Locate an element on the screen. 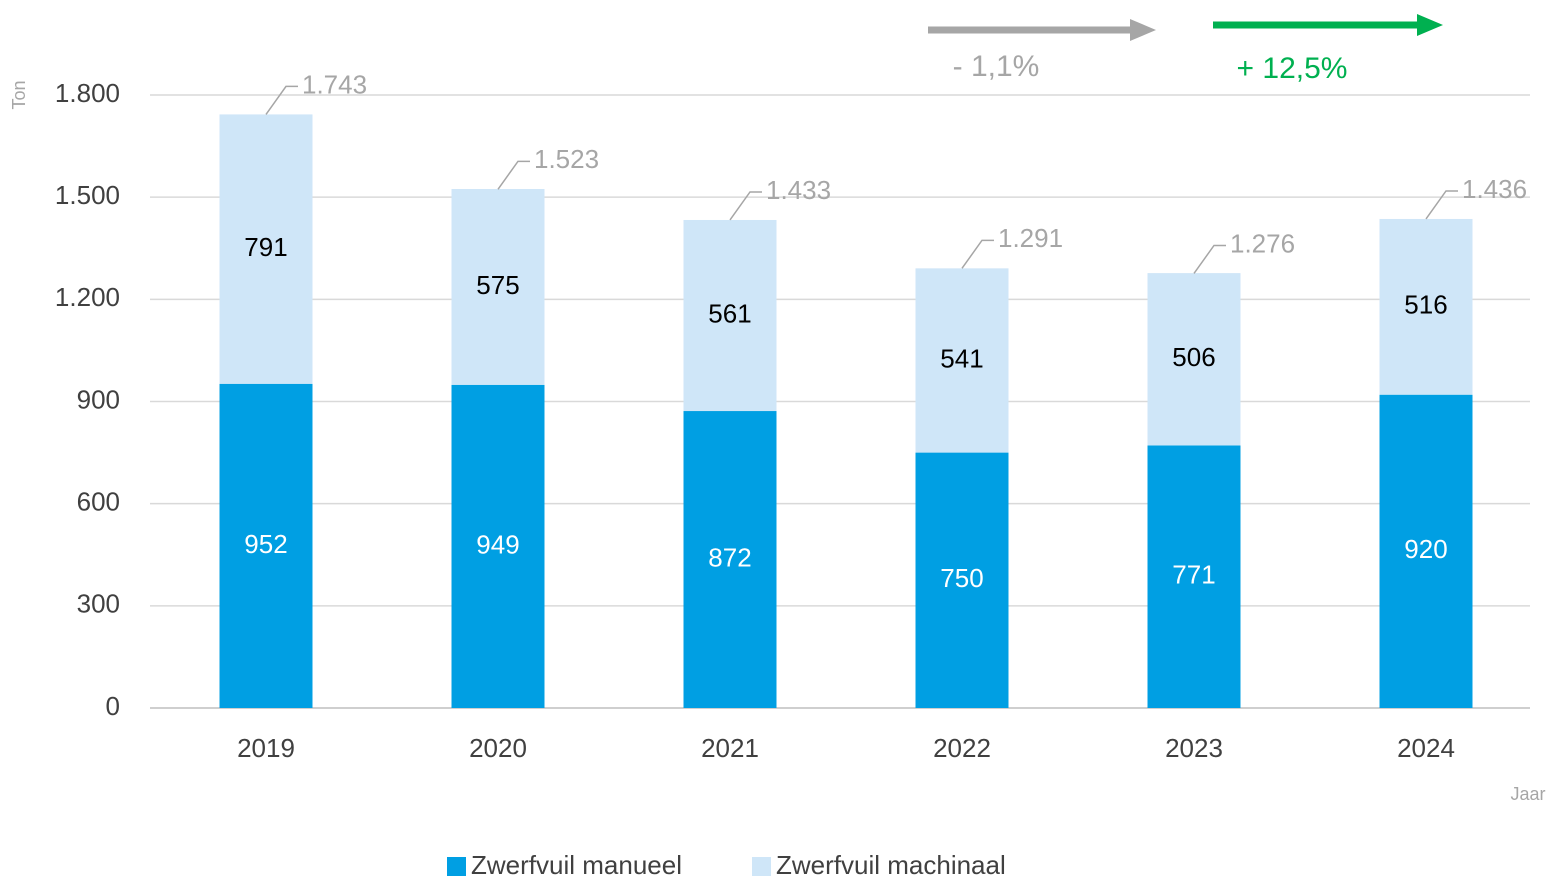 The width and height of the screenshot is (1553, 882). data-label: 791 is located at coordinates (265, 247).